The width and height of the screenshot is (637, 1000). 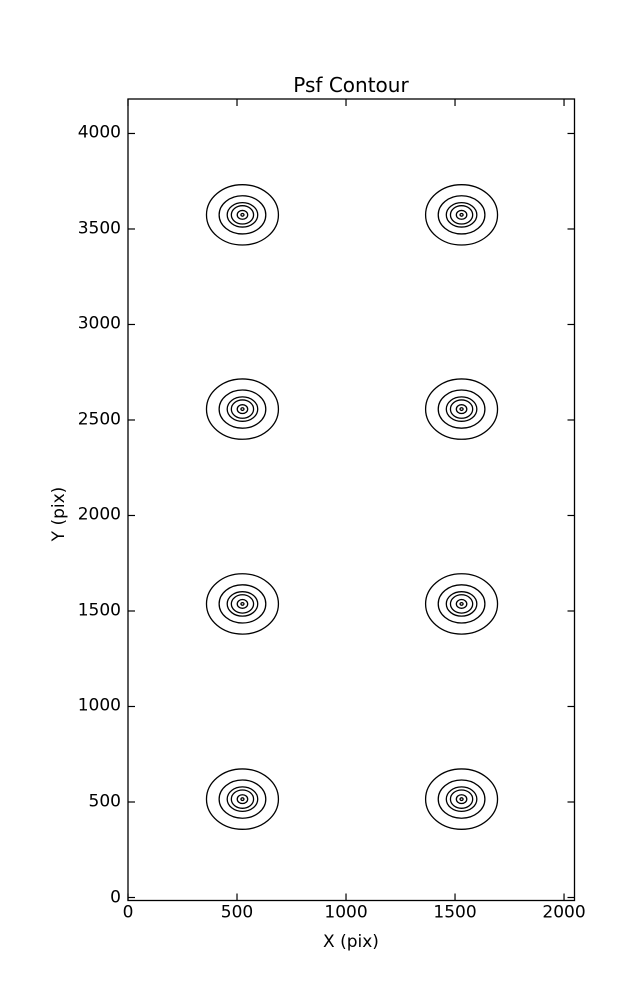 What do you see at coordinates (99, 706) in the screenshot?
I see `y-tick-label: 1000` at bounding box center [99, 706].